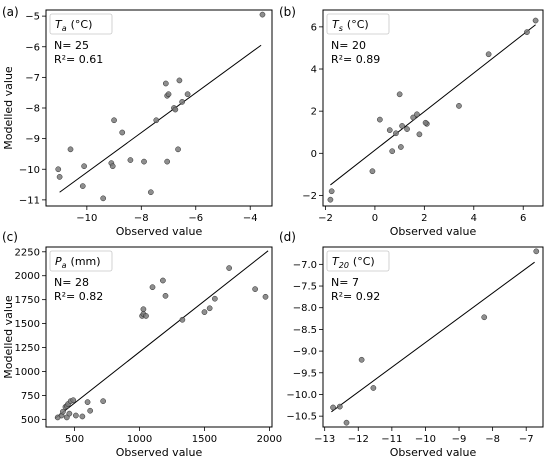  What do you see at coordinates (71, 45) in the screenshot?
I see `sample-count: N= 25` at bounding box center [71, 45].